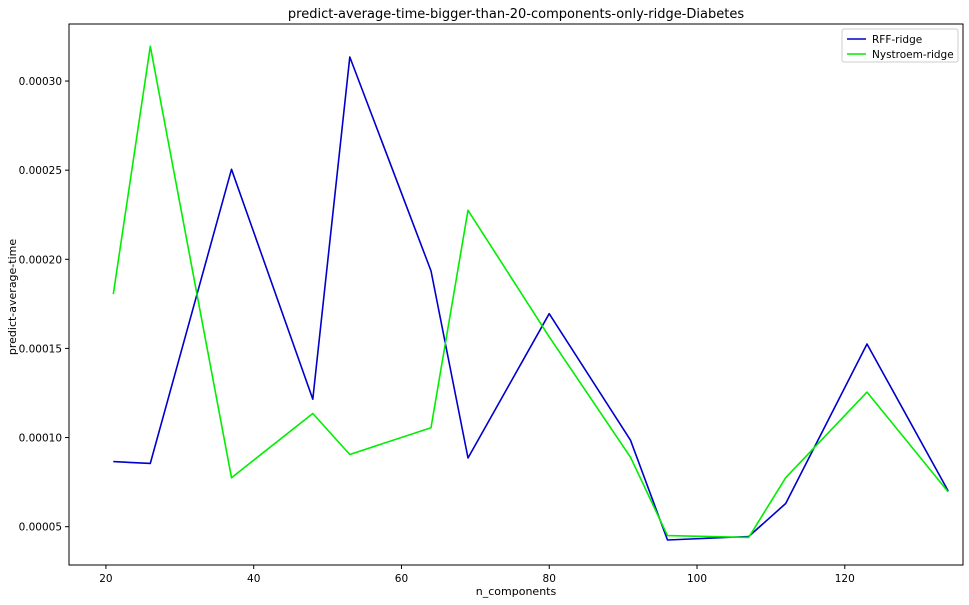 The width and height of the screenshot is (969, 605). Describe the element at coordinates (12, 297) in the screenshot. I see `y-axis-label: predict-average-time` at that location.